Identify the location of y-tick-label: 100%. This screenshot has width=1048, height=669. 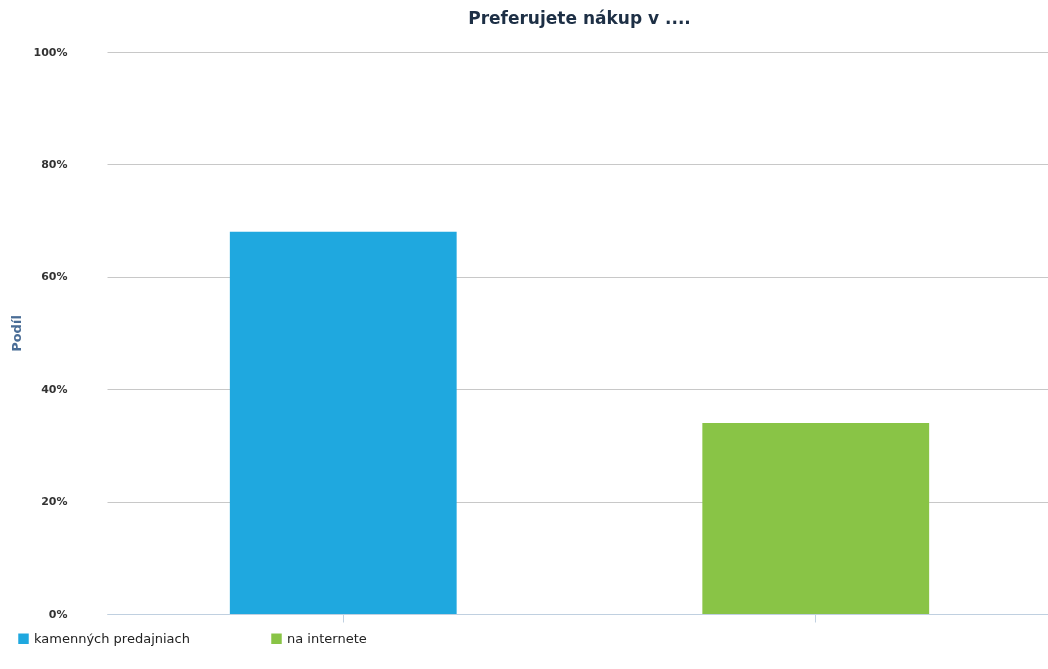
(50, 52).